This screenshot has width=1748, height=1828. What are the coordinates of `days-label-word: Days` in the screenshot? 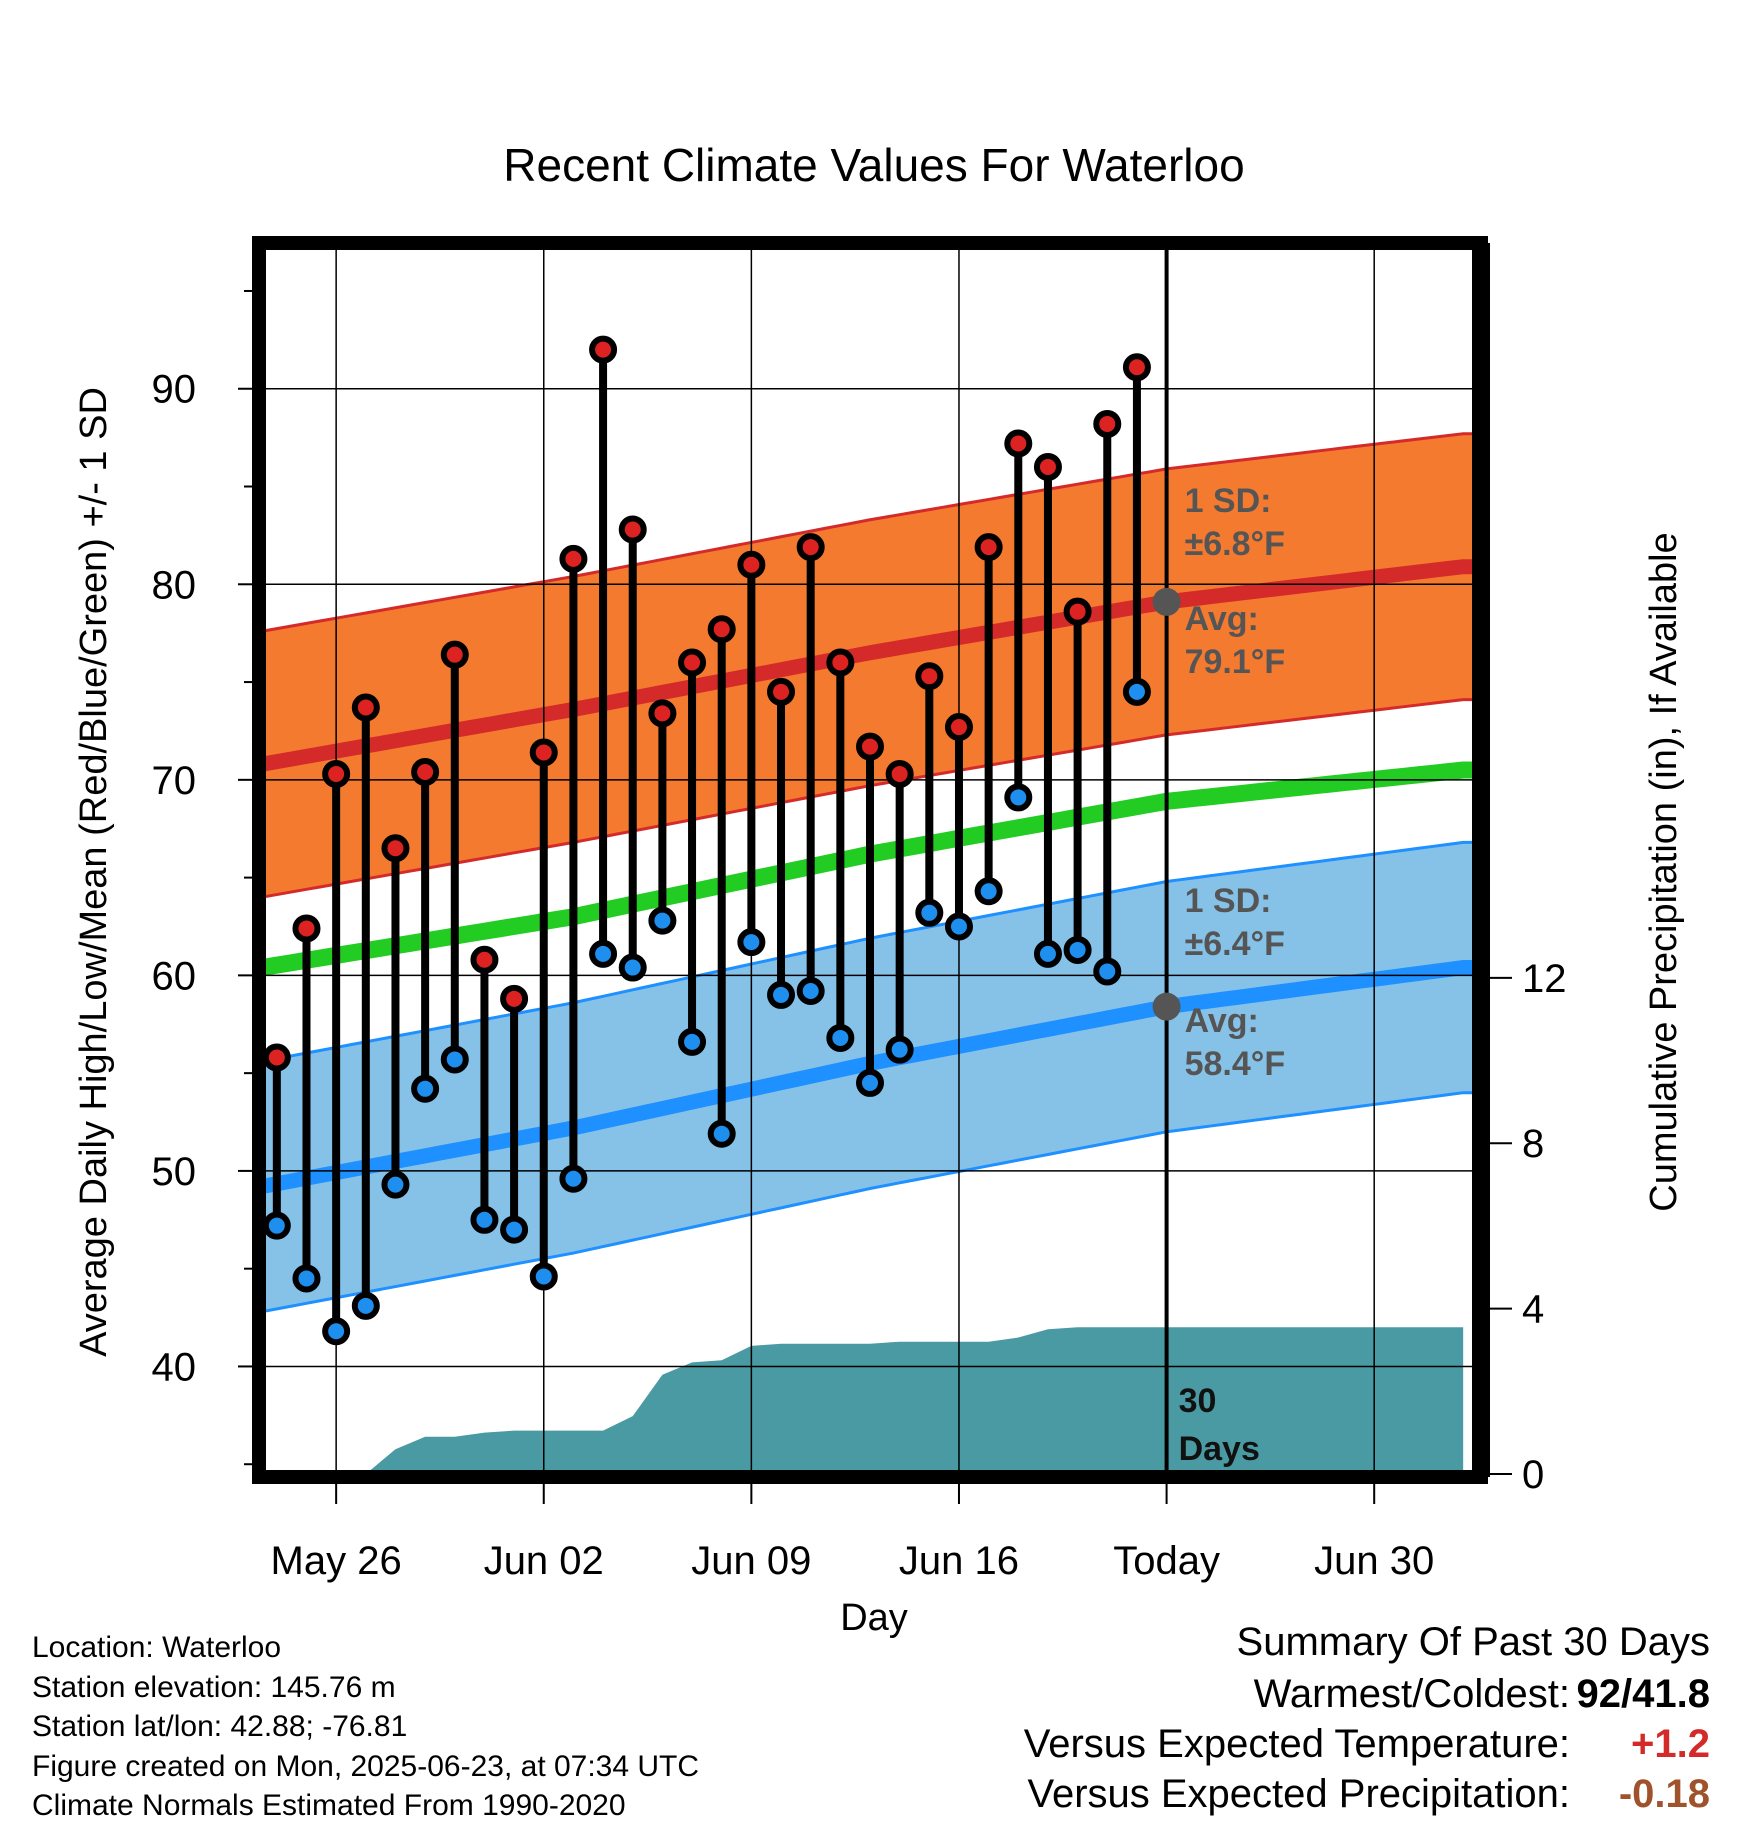 It's located at (1219, 1449).